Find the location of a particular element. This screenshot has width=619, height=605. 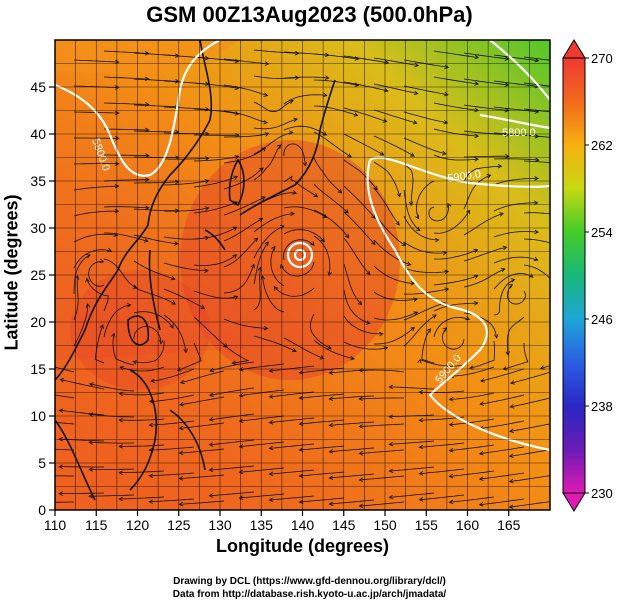

colorbar: 270 262 254 246 238 230 is located at coordinates (587, 275).